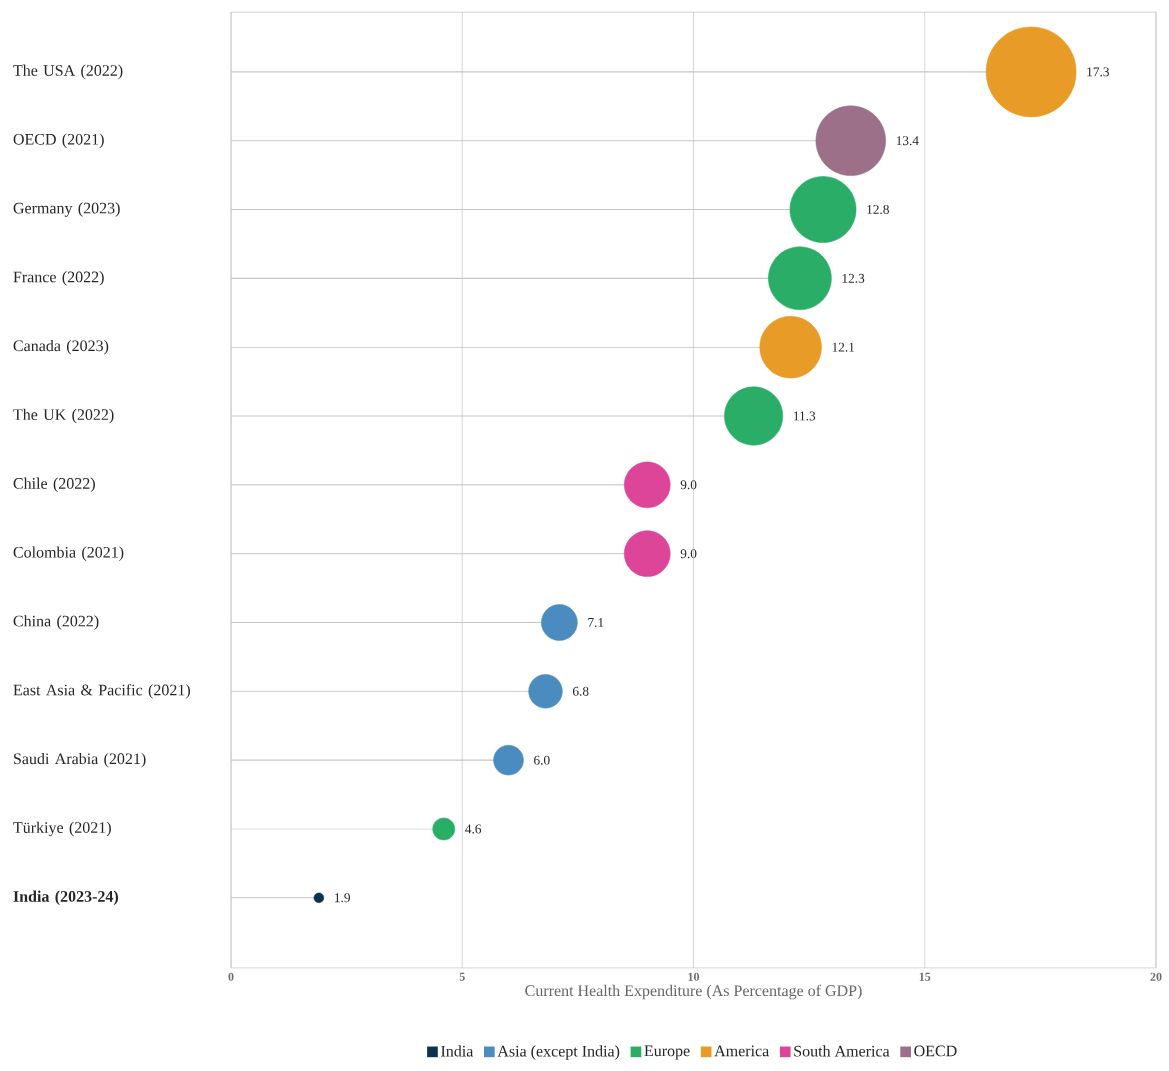 The width and height of the screenshot is (1169, 1071). I want to click on x-tick-label: 0, so click(231, 976).